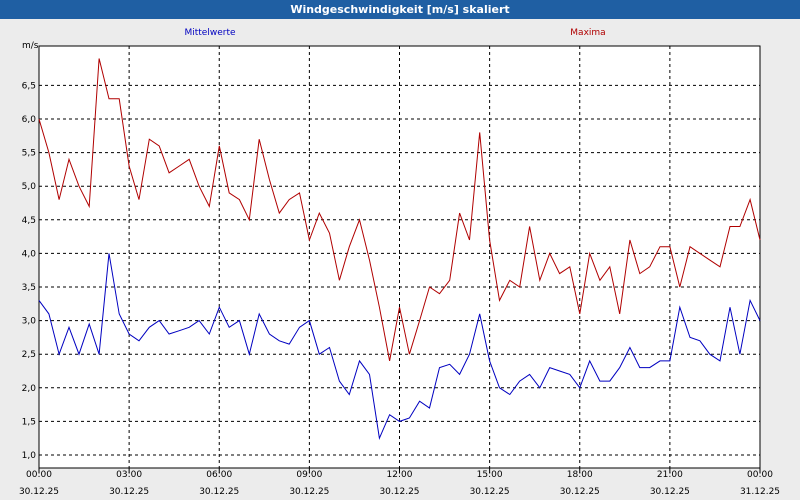 The height and width of the screenshot is (500, 800). I want to click on y-tick-label: 2,0, so click(29, 389).